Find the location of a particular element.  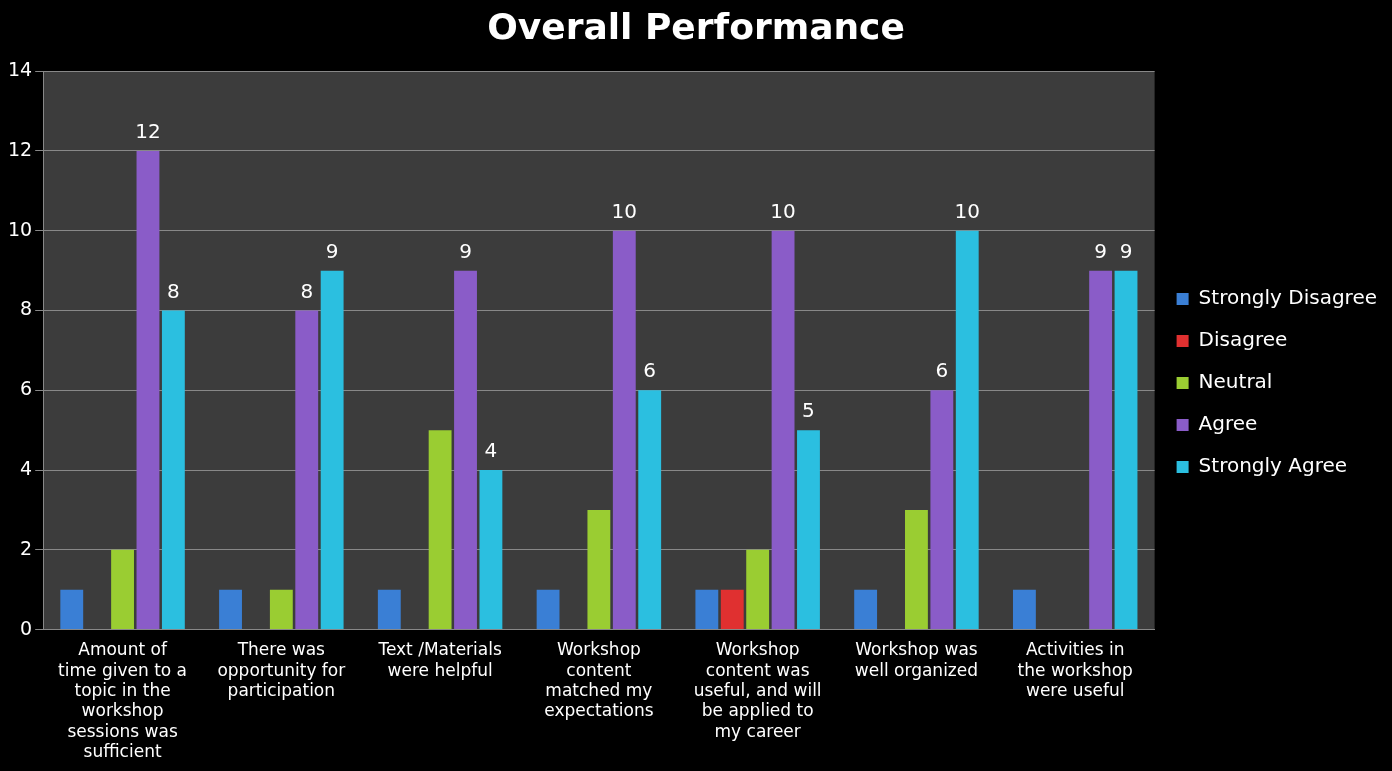

legend-label: Strongly Agree is located at coordinates (1273, 465).